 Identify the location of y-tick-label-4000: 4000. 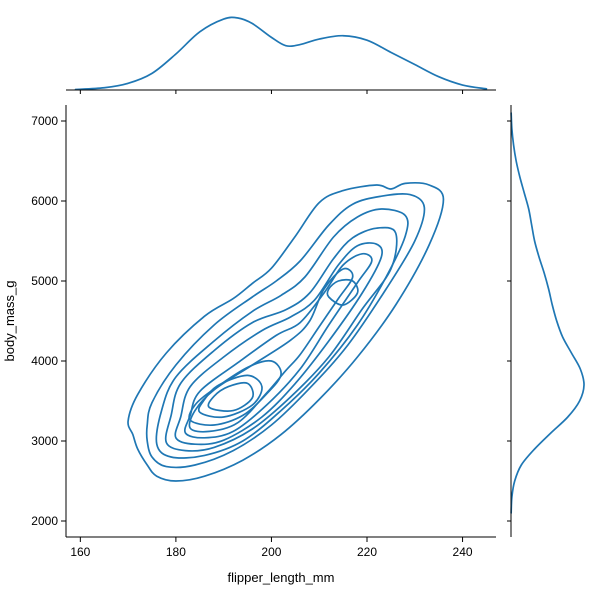
(44, 361).